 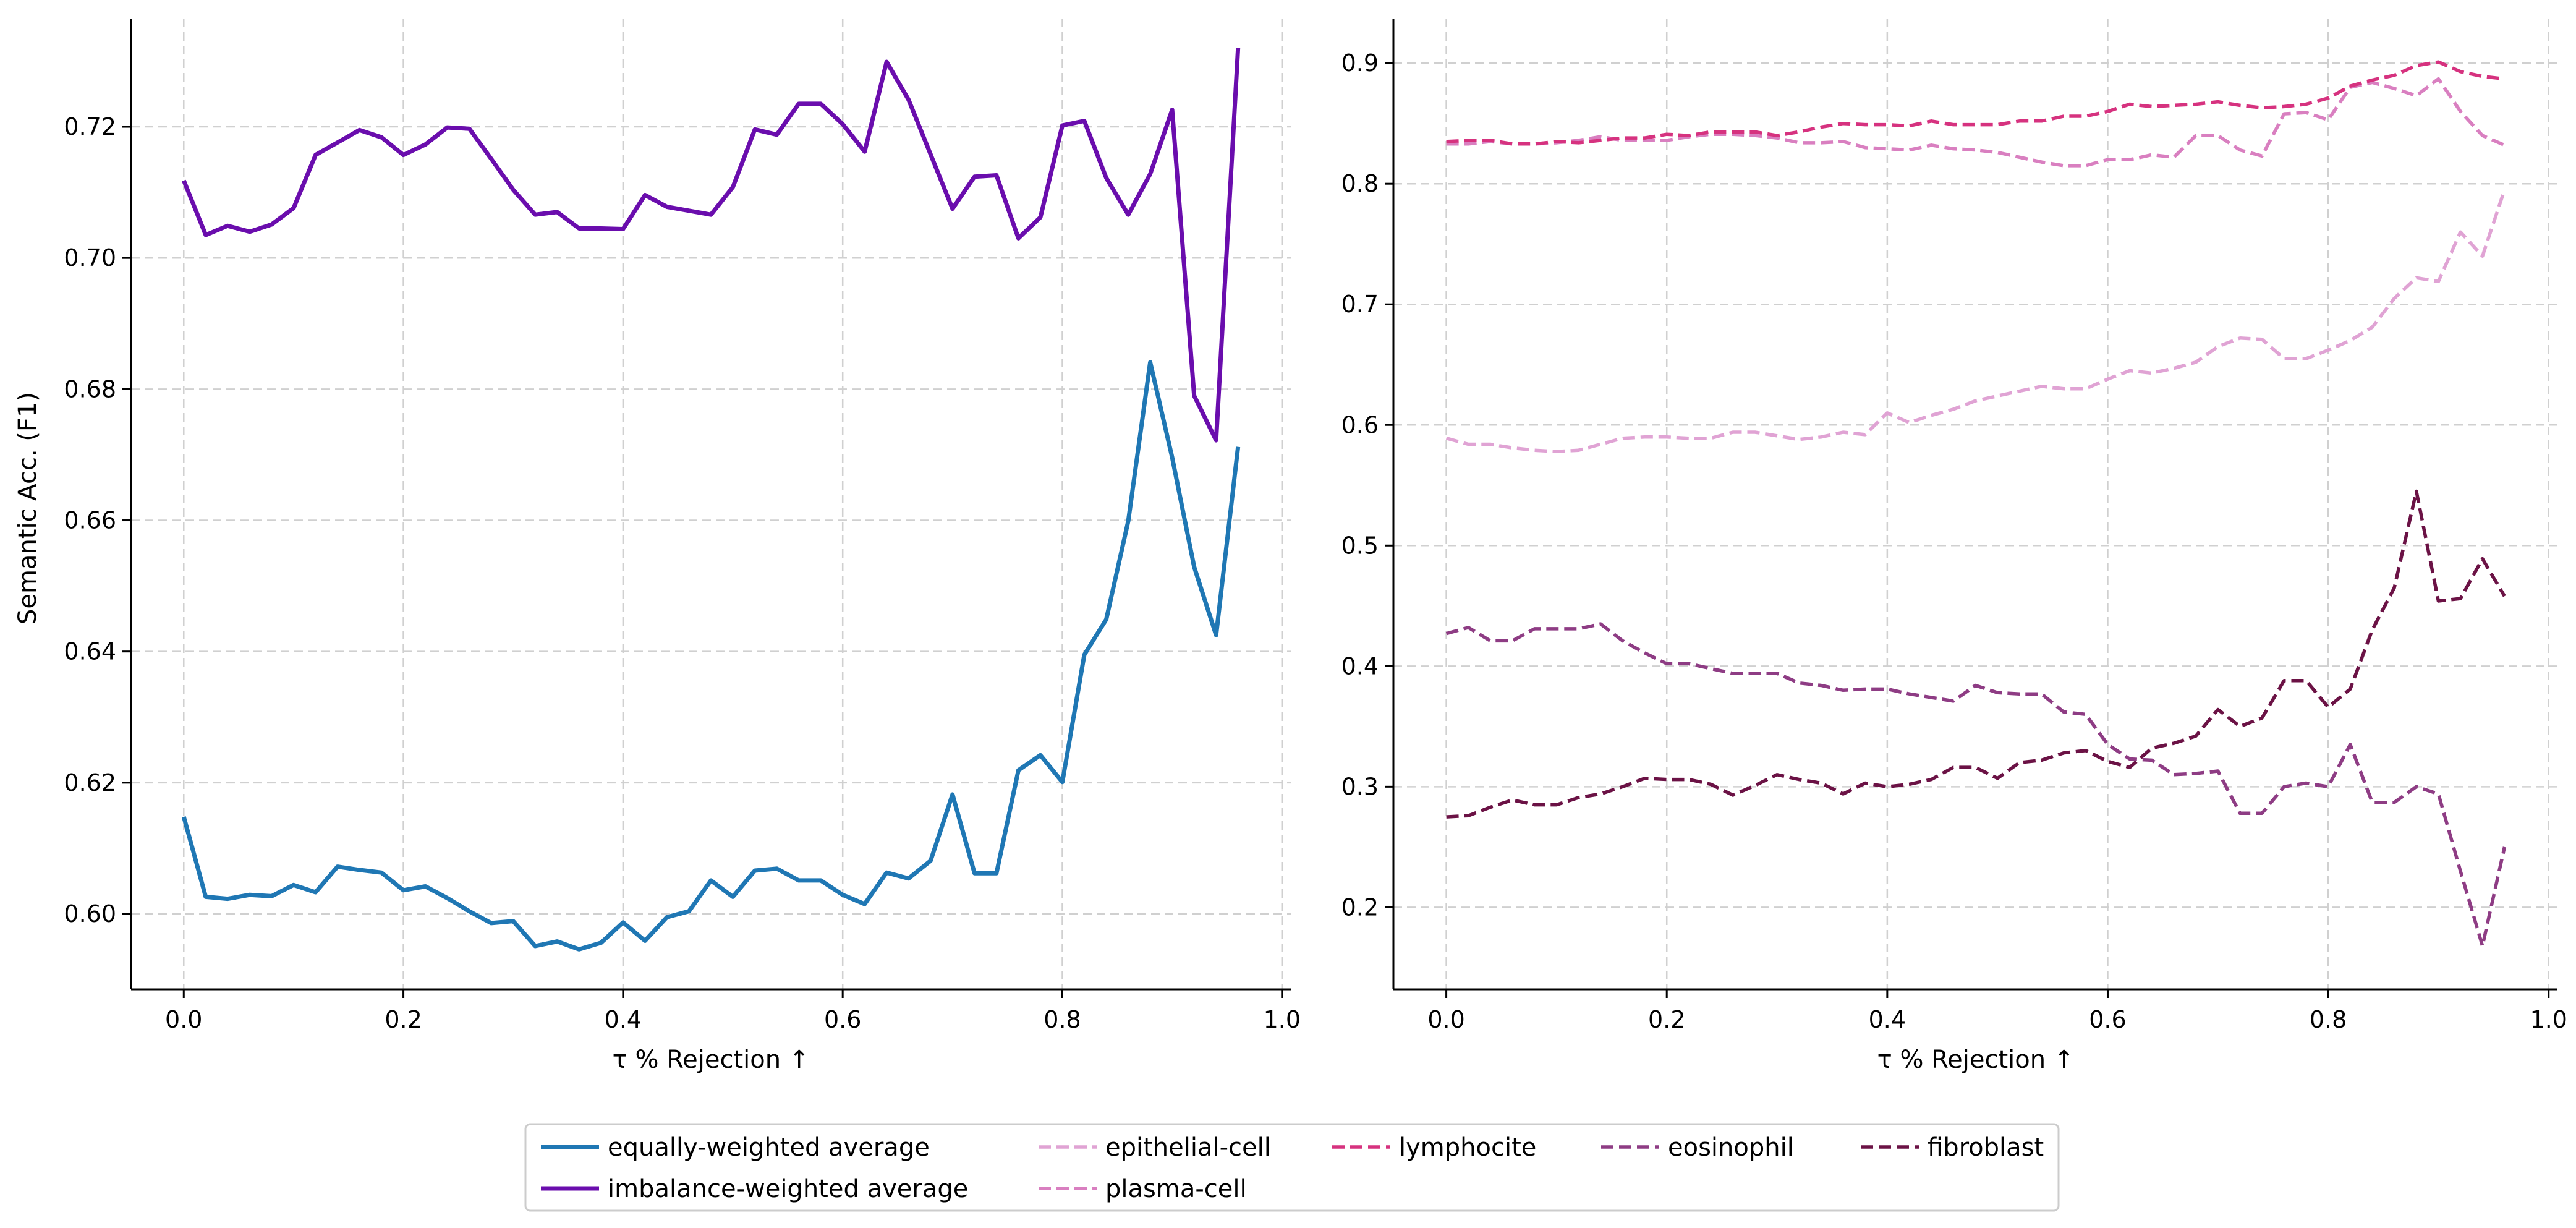 What do you see at coordinates (90, 914) in the screenshot?
I see `y-tick-label: 0.60` at bounding box center [90, 914].